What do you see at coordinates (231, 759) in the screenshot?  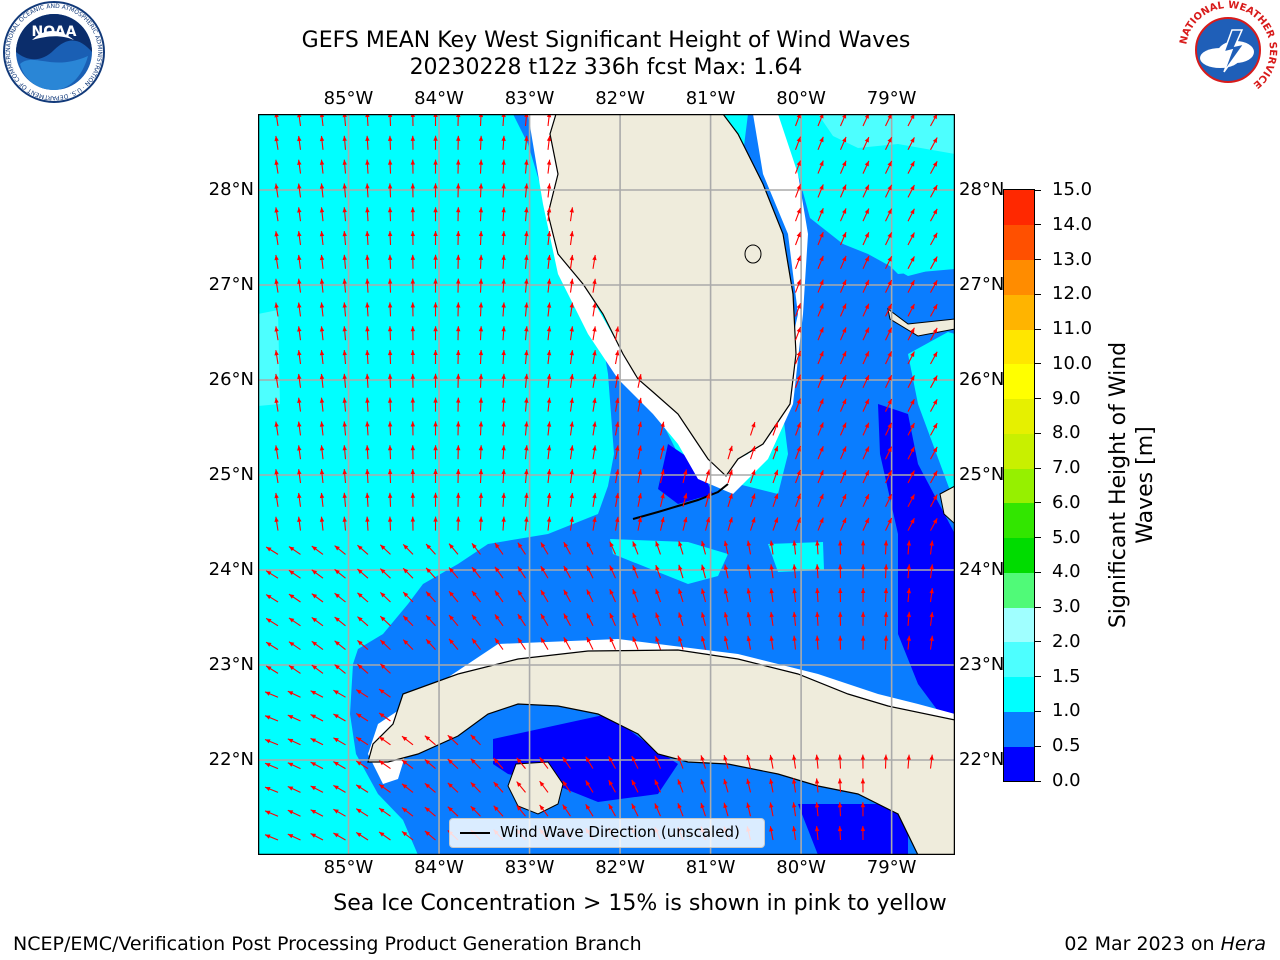 I see `latitude-label: 22°N` at bounding box center [231, 759].